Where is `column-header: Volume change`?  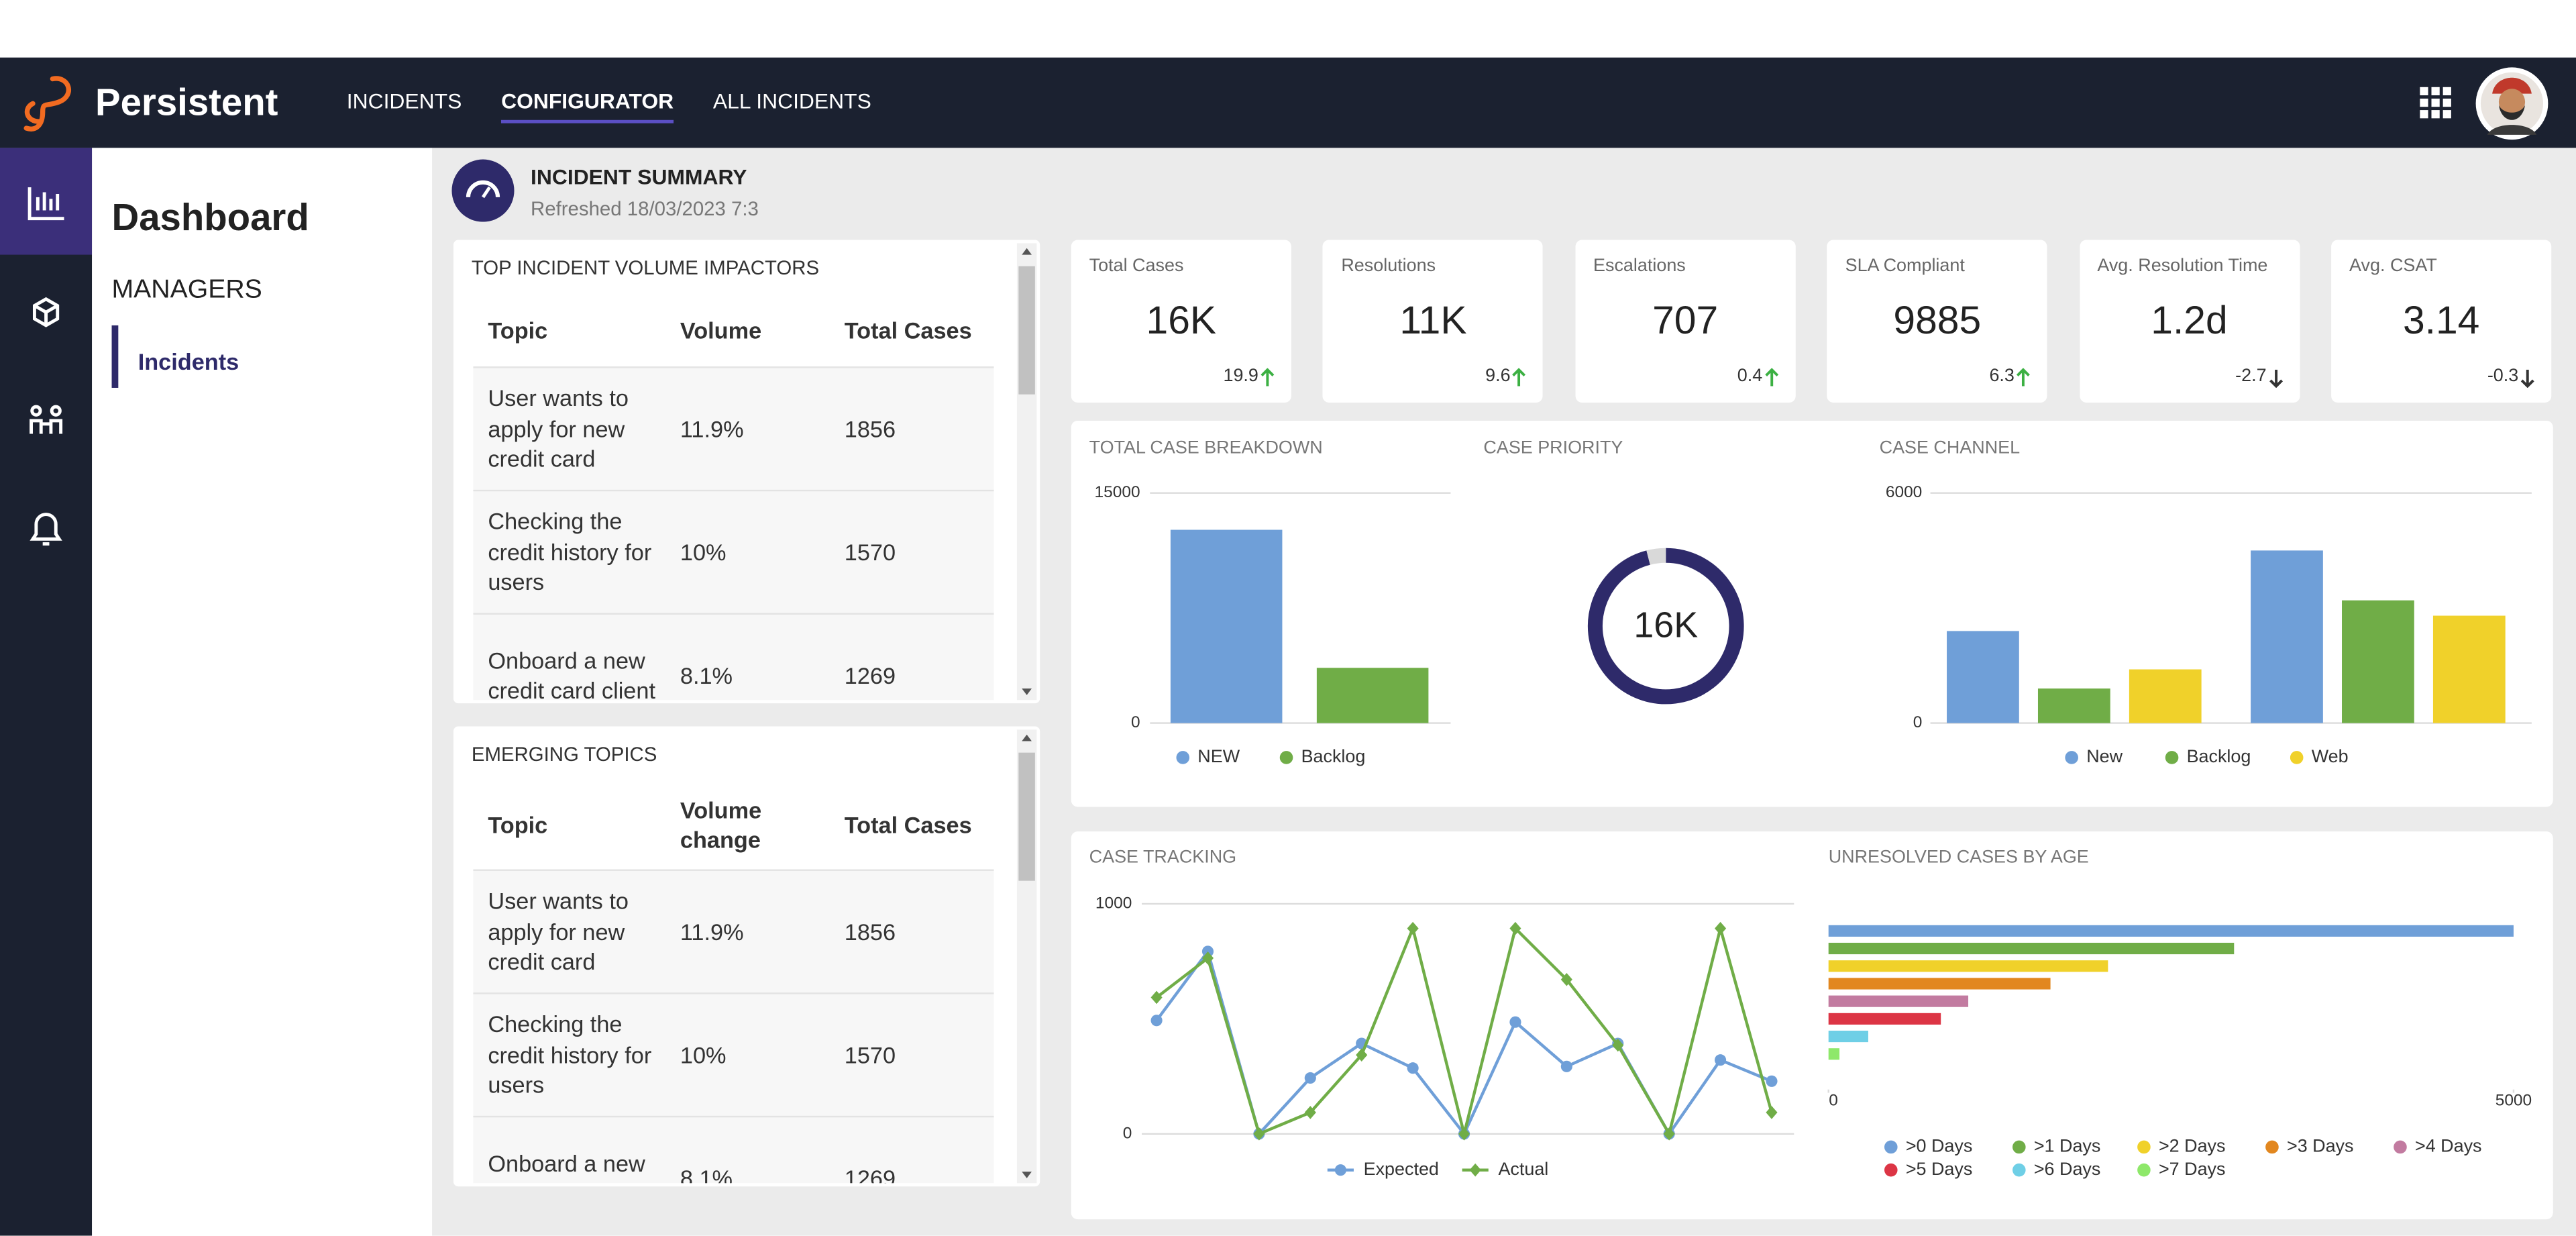 column-header: Volume change is located at coordinates (721, 825).